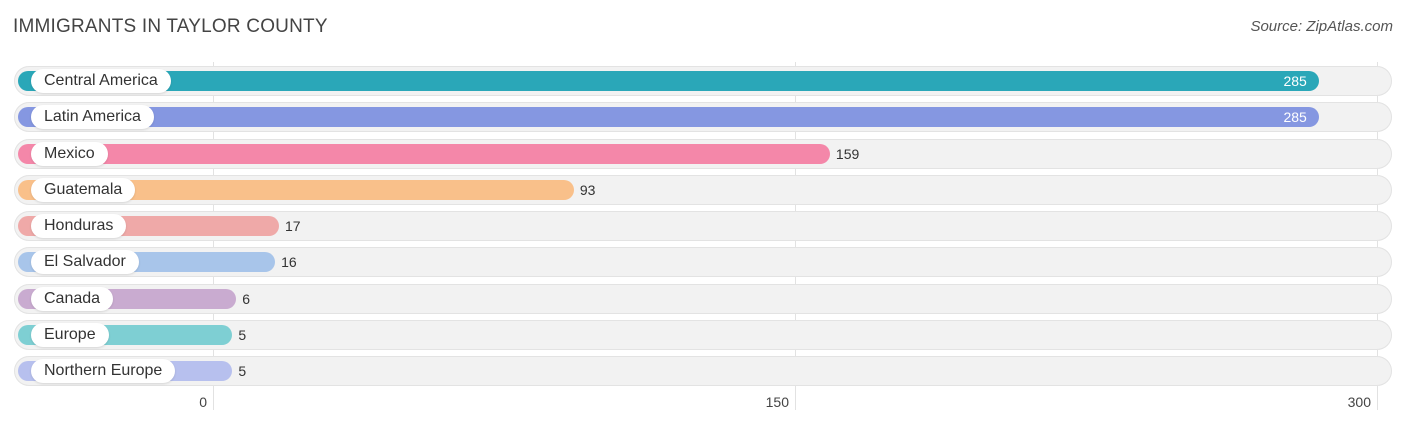 The height and width of the screenshot is (425, 1406). Describe the element at coordinates (70, 334) in the screenshot. I see `category-label: Europe` at that location.